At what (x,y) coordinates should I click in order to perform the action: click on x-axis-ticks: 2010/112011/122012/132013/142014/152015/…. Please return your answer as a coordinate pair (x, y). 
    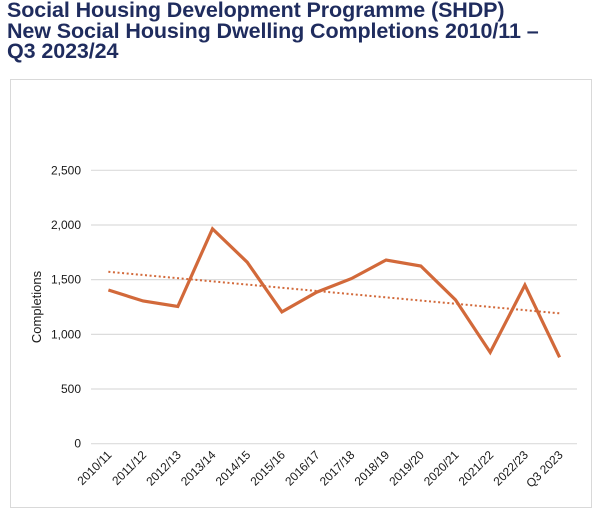
    Looking at the image, I should click on (320, 469).